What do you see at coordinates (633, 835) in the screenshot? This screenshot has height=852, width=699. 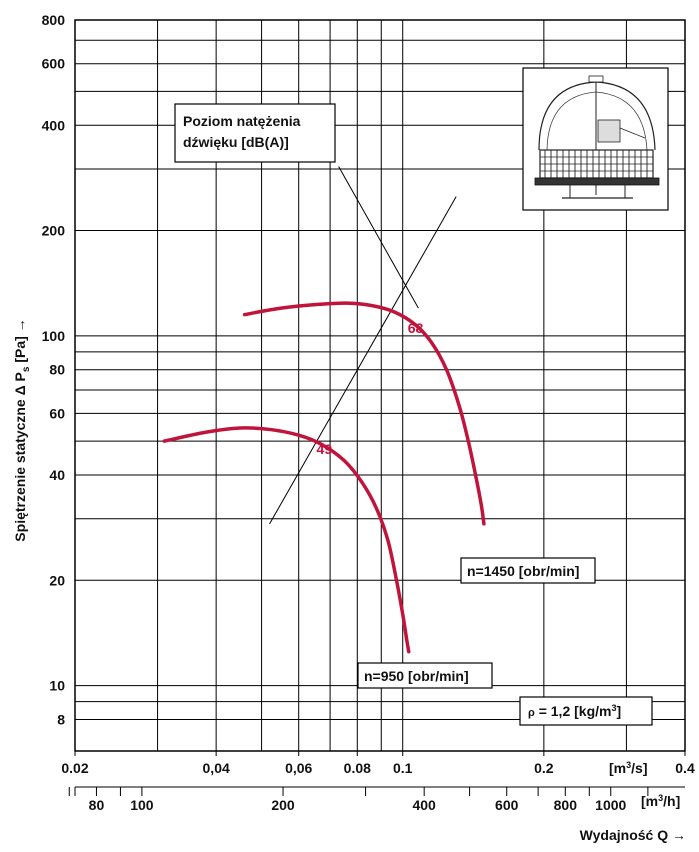 I see `x-axis-title: Wydajność Q →` at bounding box center [633, 835].